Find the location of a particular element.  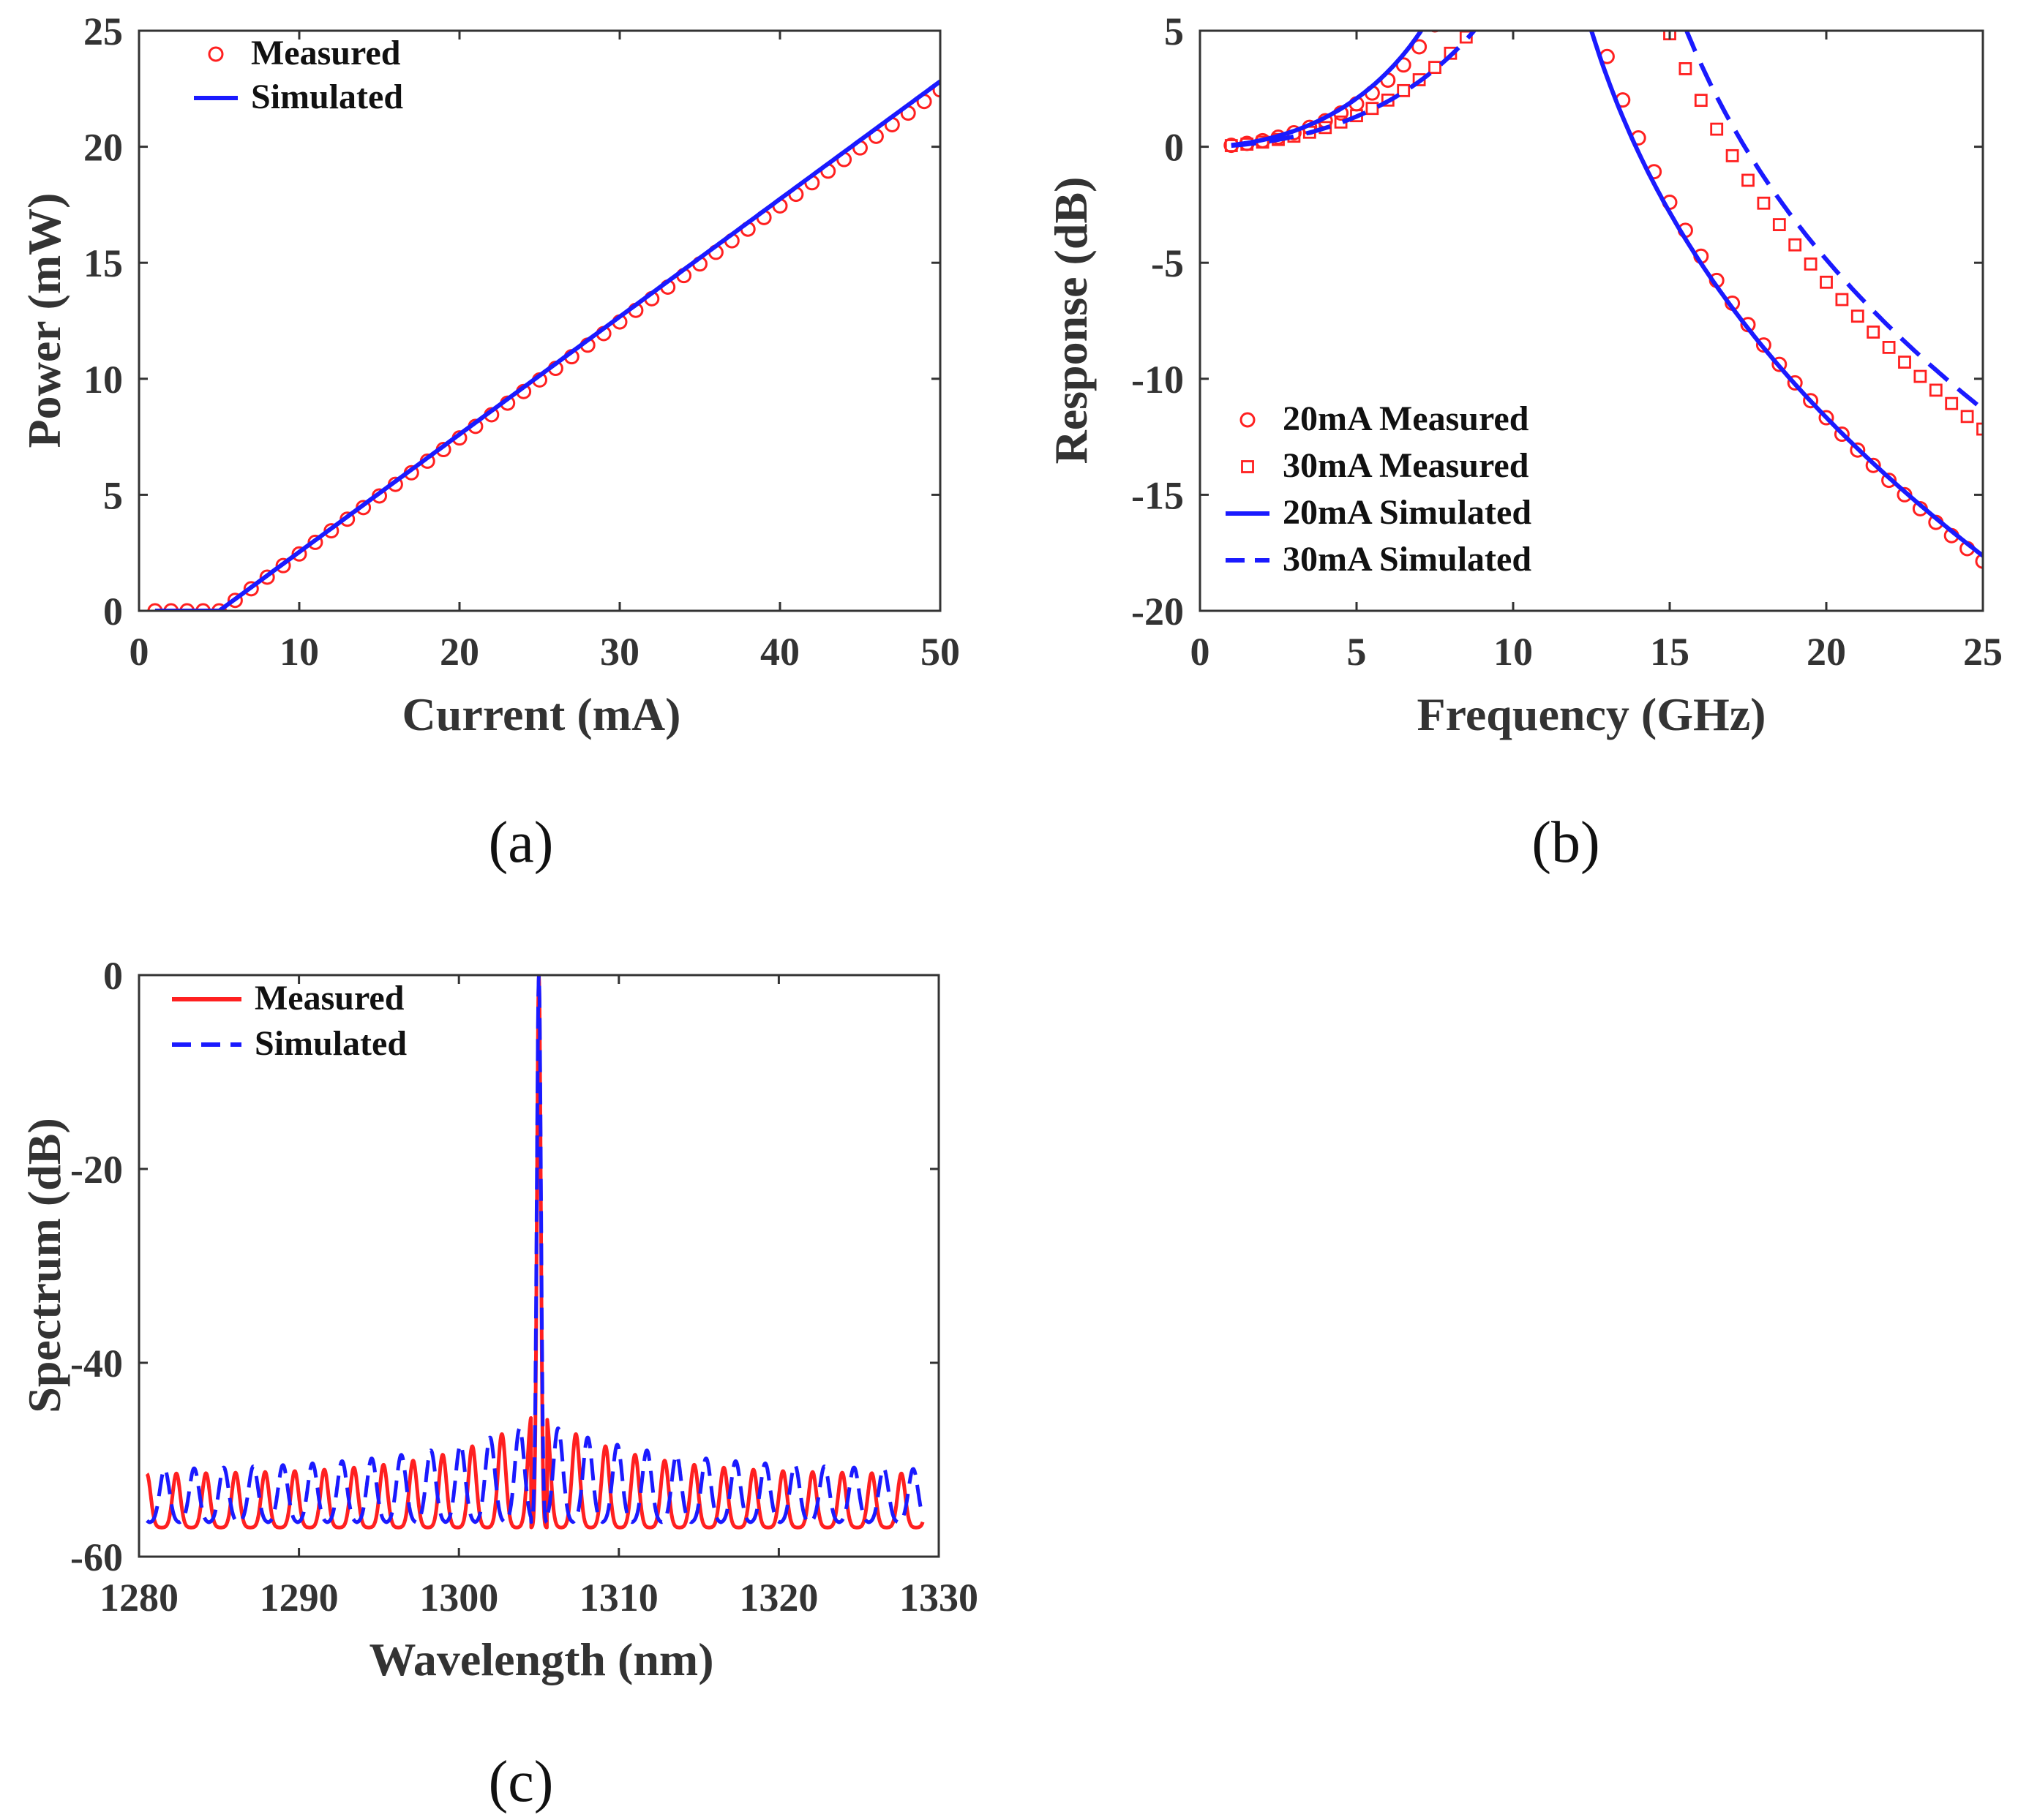

x-tick-label-5: 25 is located at coordinates (1983, 652).